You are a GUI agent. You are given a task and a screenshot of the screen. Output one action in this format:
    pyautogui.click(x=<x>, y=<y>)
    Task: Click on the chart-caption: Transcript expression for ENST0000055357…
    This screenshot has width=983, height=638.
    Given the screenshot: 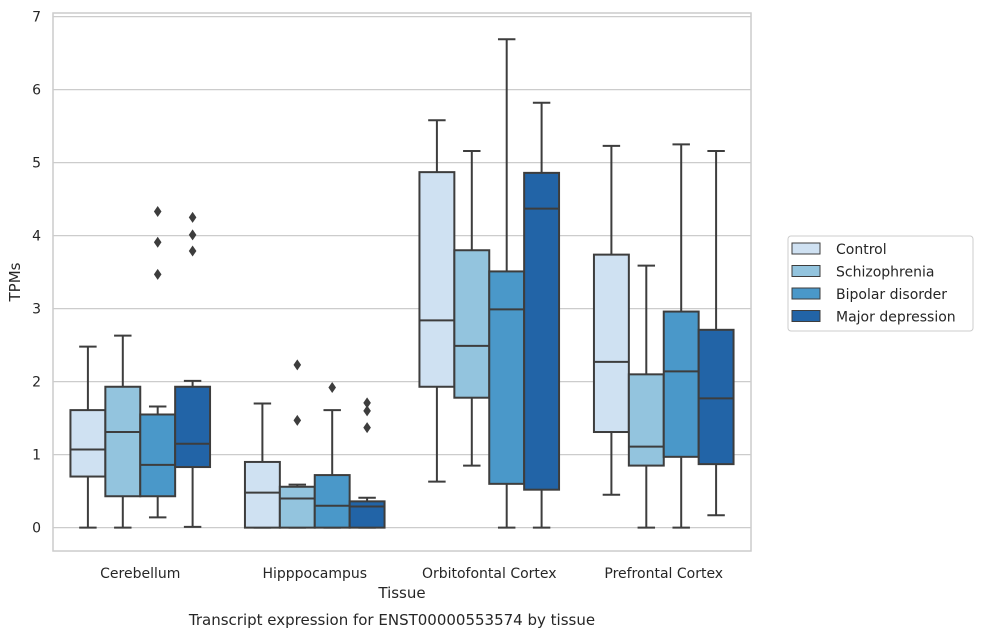 What is the action you would take?
    pyautogui.click(x=391, y=620)
    